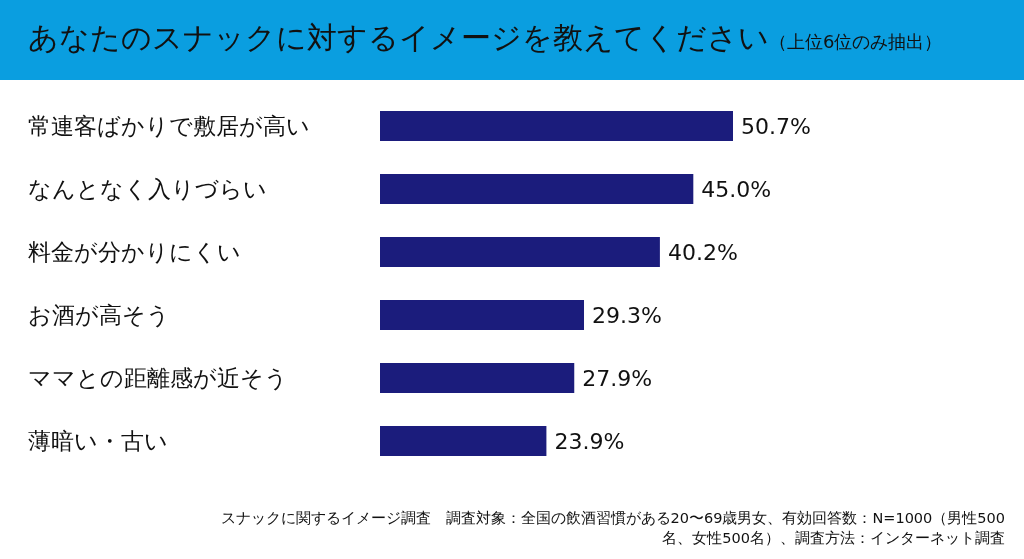  Describe the element at coordinates (134, 252) in the screenshot. I see `y-tick-label: 料金が分かりにくい` at that location.